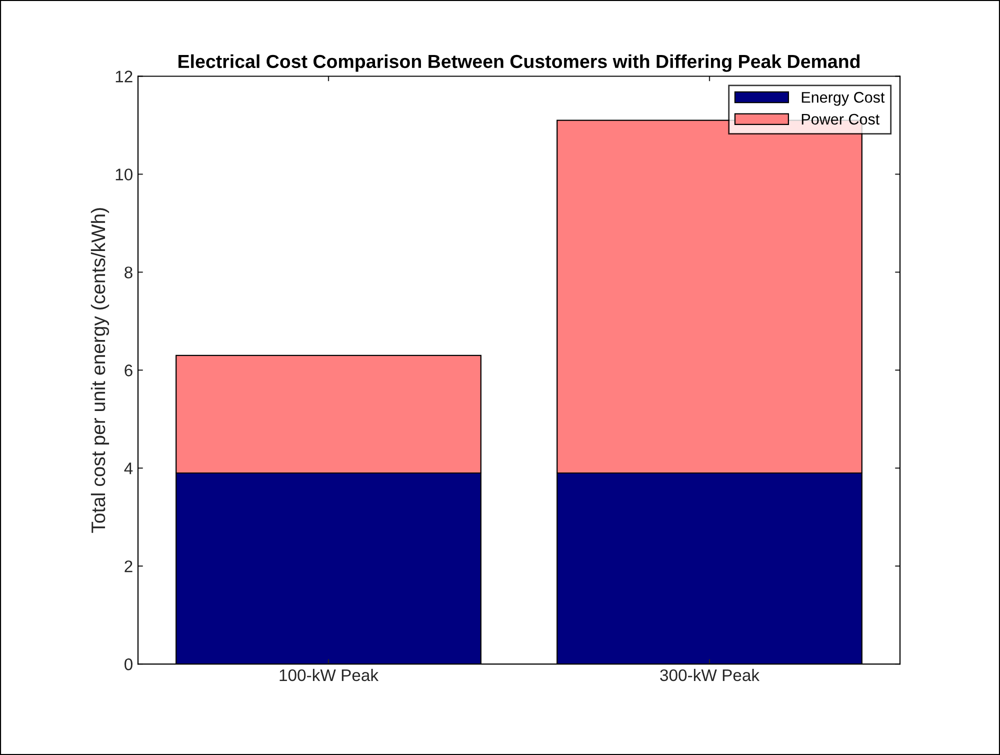 The image size is (1000, 755). What do you see at coordinates (128, 370) in the screenshot?
I see `y-tick-label: 6` at bounding box center [128, 370].